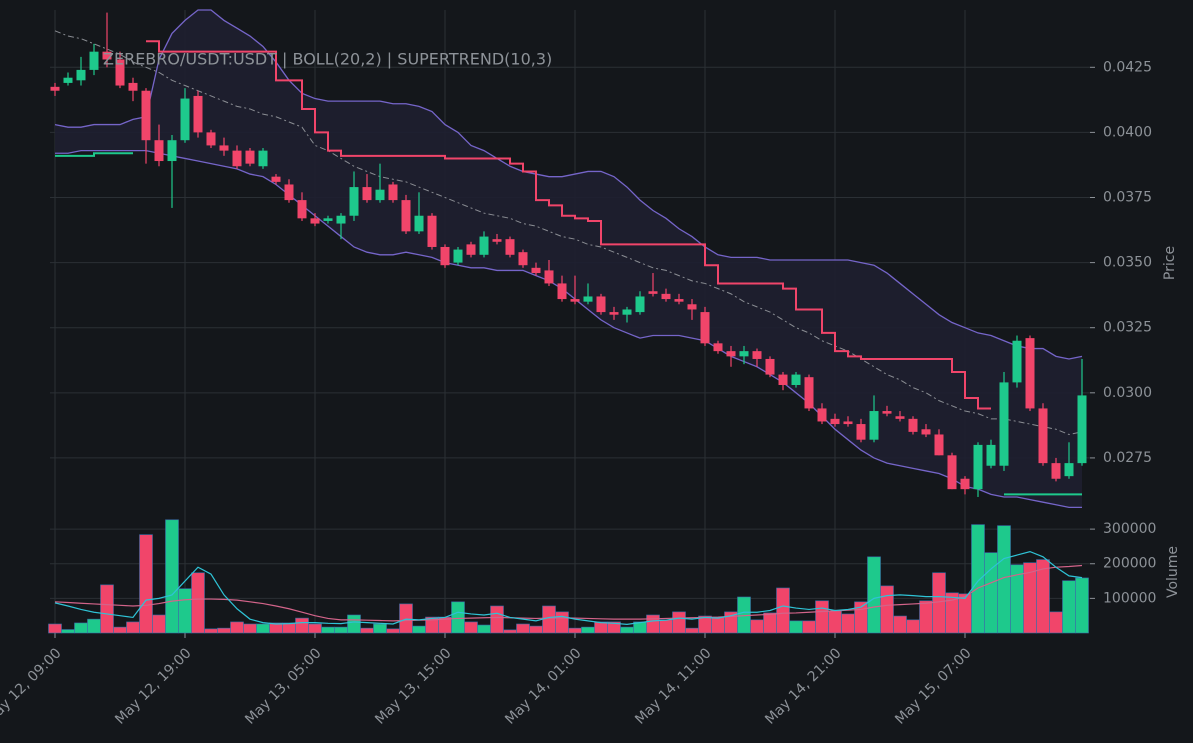 The height and width of the screenshot is (743, 1193). Describe the element at coordinates (1127, 393) in the screenshot. I see `y-tick-label: 0.0300` at that location.